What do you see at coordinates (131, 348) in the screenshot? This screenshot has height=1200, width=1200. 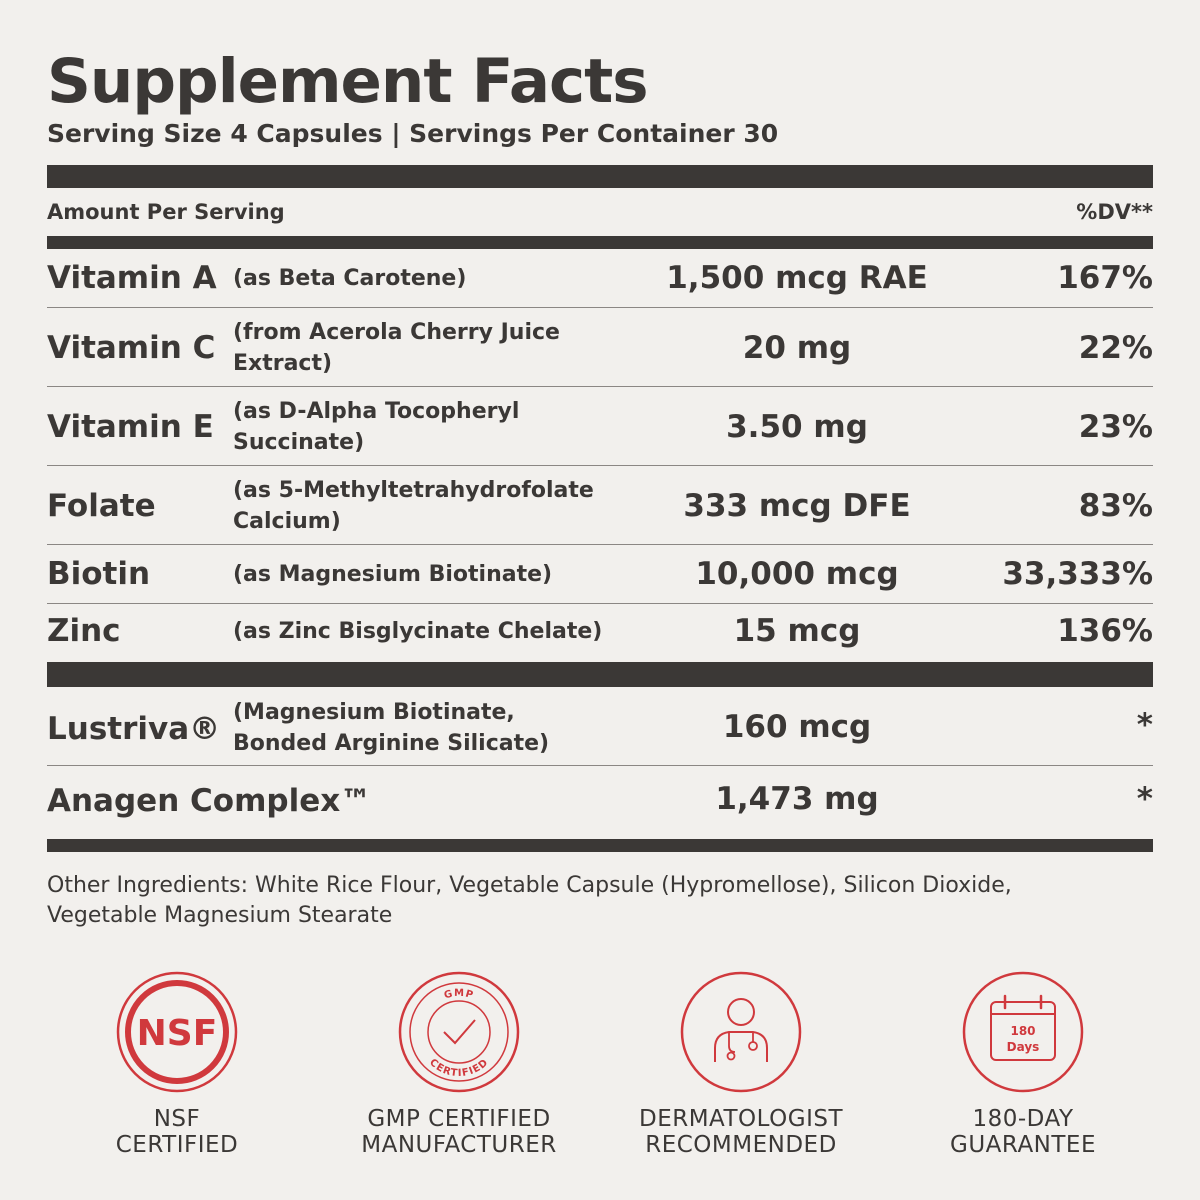 I see `nutrient-name: Vitamin C` at bounding box center [131, 348].